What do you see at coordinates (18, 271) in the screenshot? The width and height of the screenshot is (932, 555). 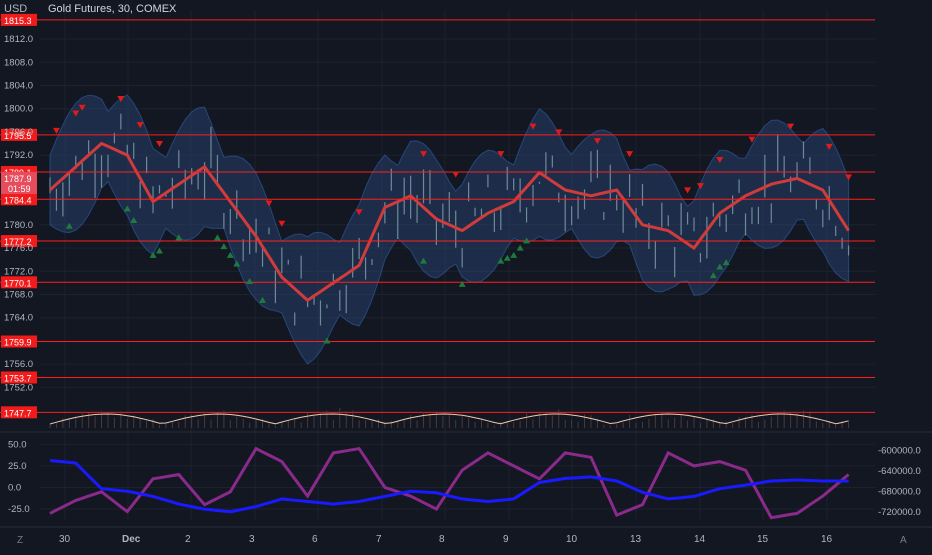 I see `price-tick: 1772.0` at bounding box center [18, 271].